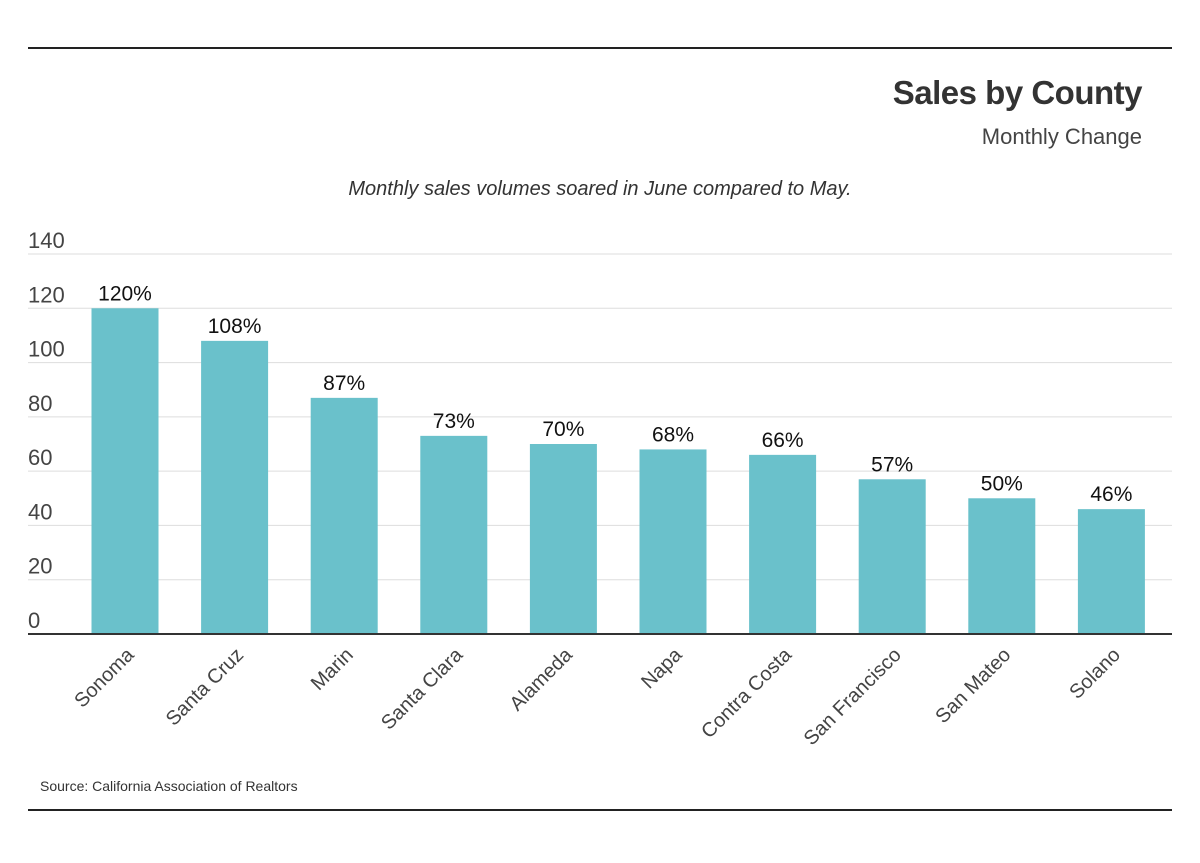  What do you see at coordinates (46, 349) in the screenshot?
I see `y-tick-label: 100` at bounding box center [46, 349].